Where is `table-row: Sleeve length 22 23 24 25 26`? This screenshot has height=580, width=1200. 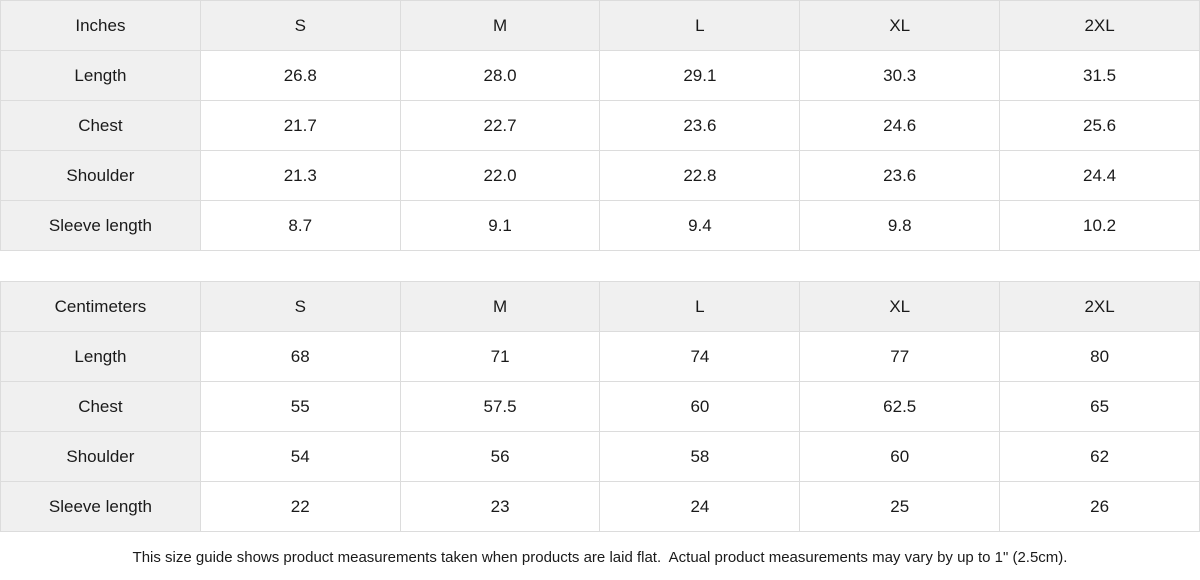 table-row: Sleeve length 22 23 24 25 26 is located at coordinates (600, 506).